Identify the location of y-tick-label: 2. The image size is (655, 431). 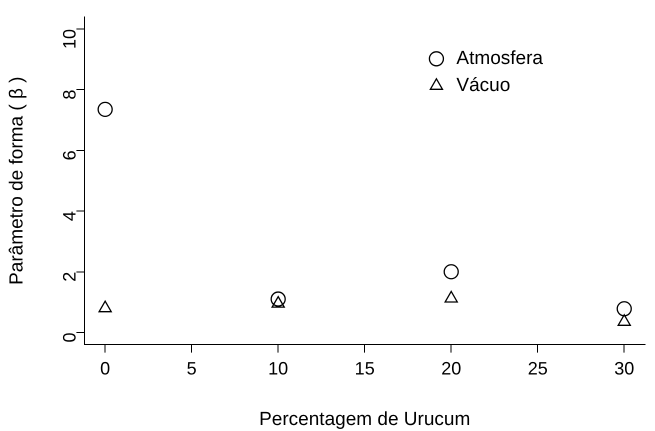
(69, 277).